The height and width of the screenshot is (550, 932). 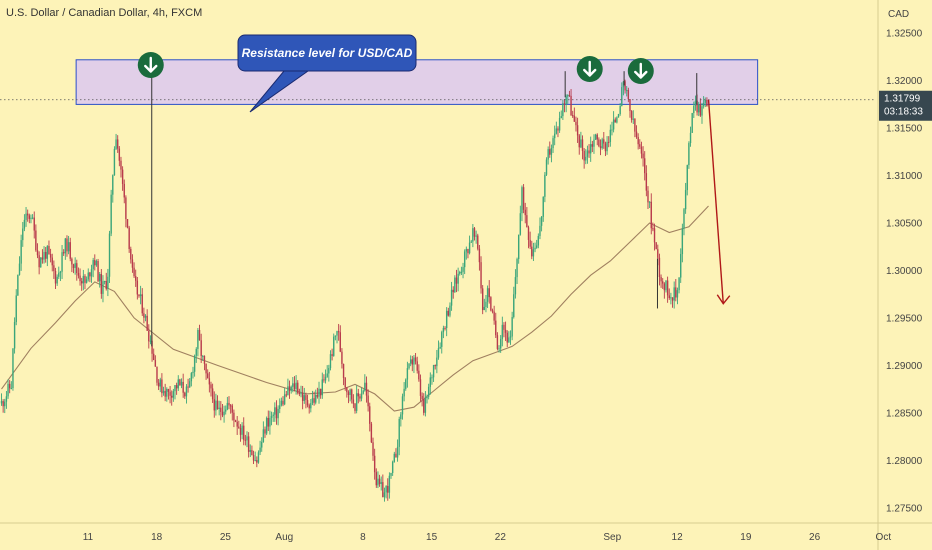 I want to click on forecast-arrowhead, so click(x=723, y=299).